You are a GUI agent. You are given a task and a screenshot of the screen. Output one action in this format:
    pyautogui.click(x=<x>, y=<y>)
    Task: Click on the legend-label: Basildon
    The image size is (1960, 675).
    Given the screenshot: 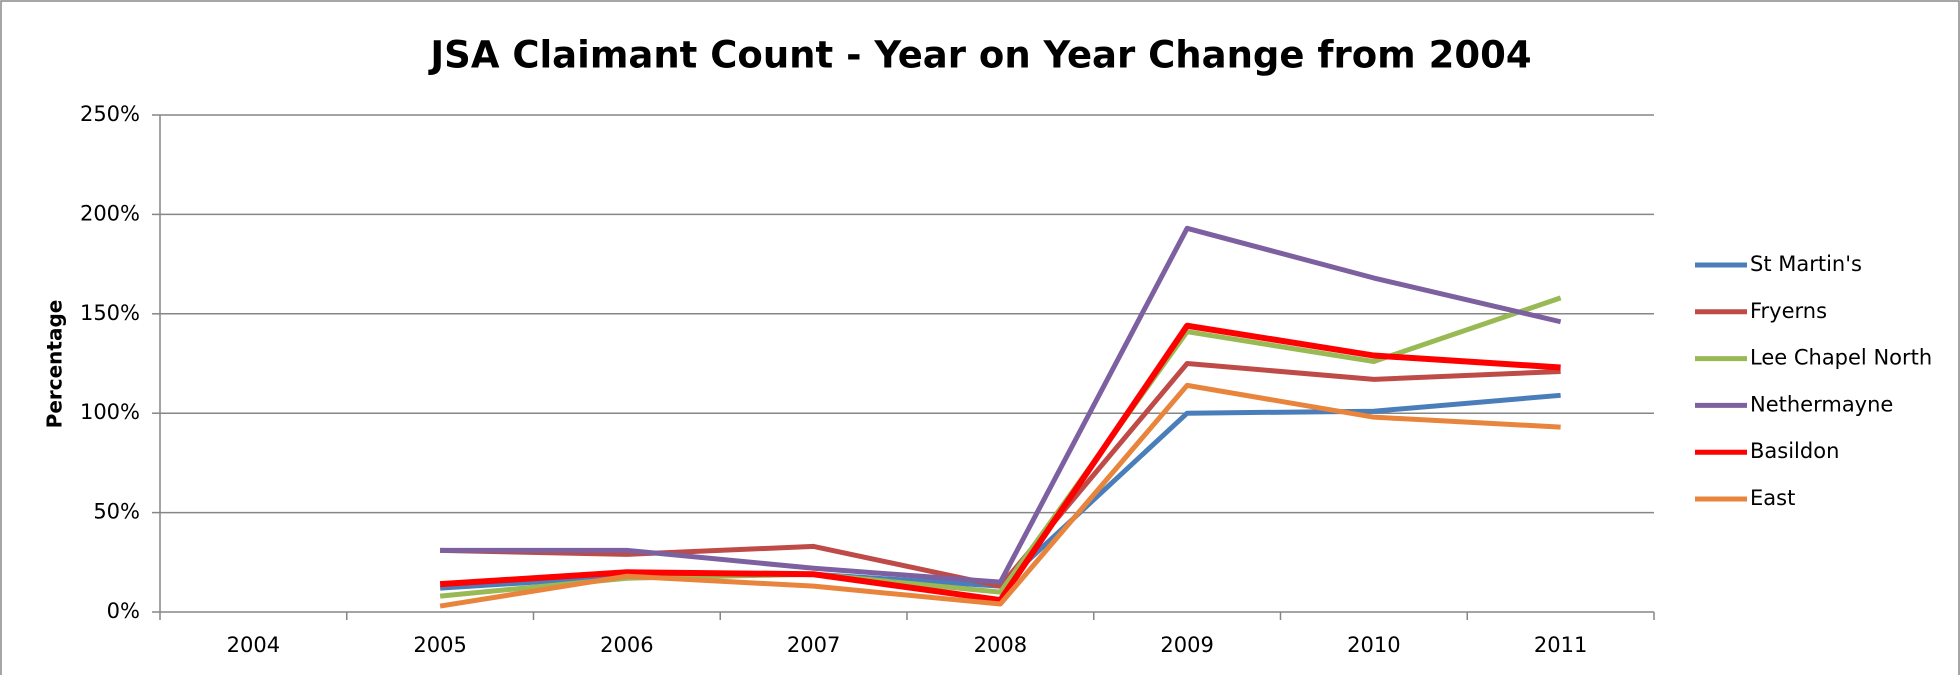 What is the action you would take?
    pyautogui.click(x=1794, y=451)
    